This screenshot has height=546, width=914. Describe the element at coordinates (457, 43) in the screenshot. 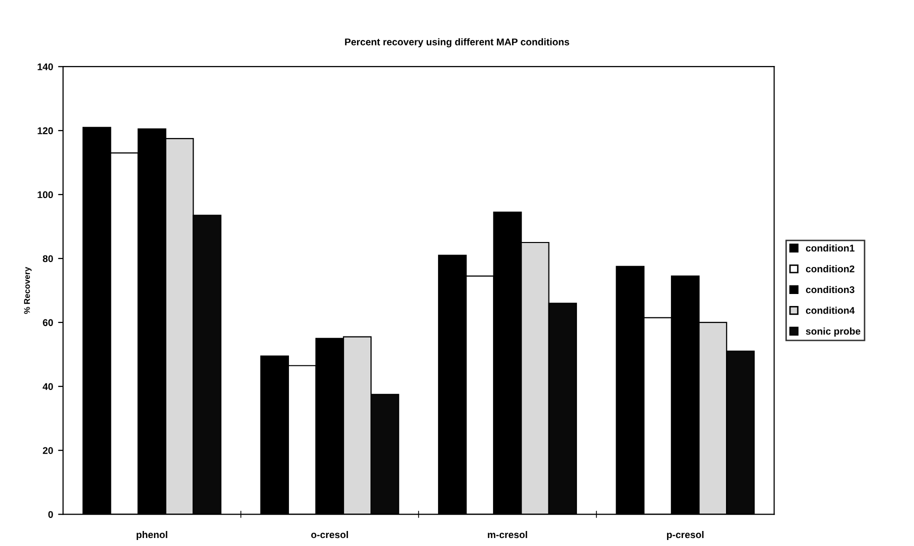

I see `chart-title: Percent recovery using different MAP conditions` at that location.